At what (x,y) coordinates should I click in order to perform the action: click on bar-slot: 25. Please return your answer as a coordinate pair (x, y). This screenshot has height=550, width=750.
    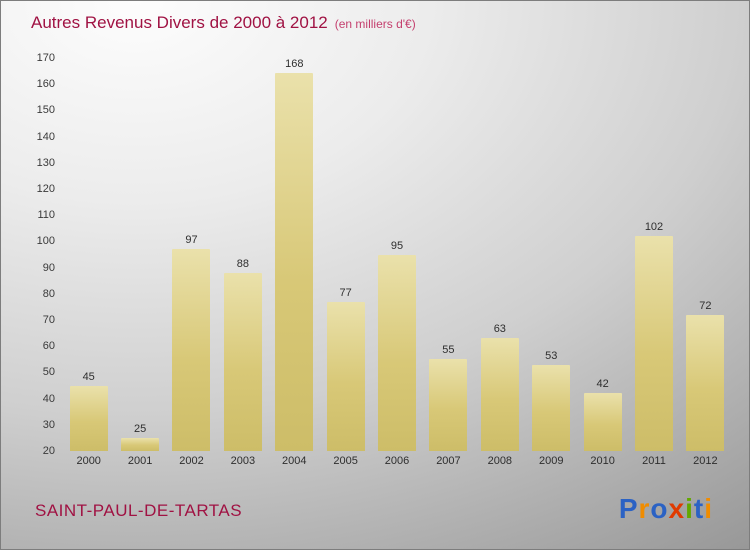
    Looking at the image, I should click on (139, 254).